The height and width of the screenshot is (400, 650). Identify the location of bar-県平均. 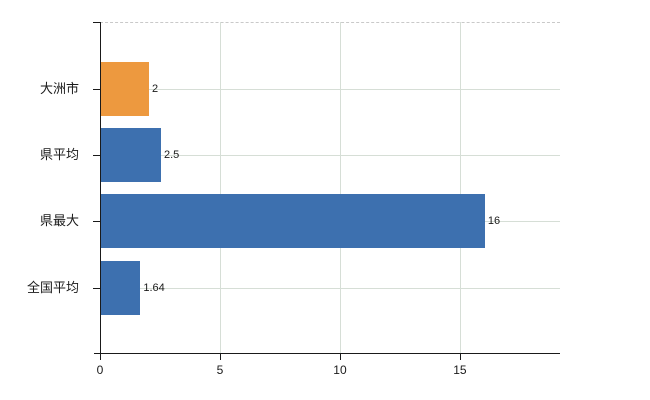
(131, 155).